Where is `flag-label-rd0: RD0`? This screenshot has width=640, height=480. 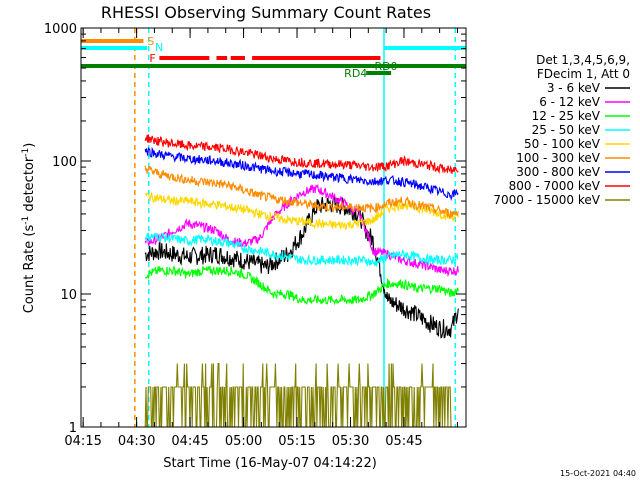
flag-label-rd0: RD0 is located at coordinates (385, 66).